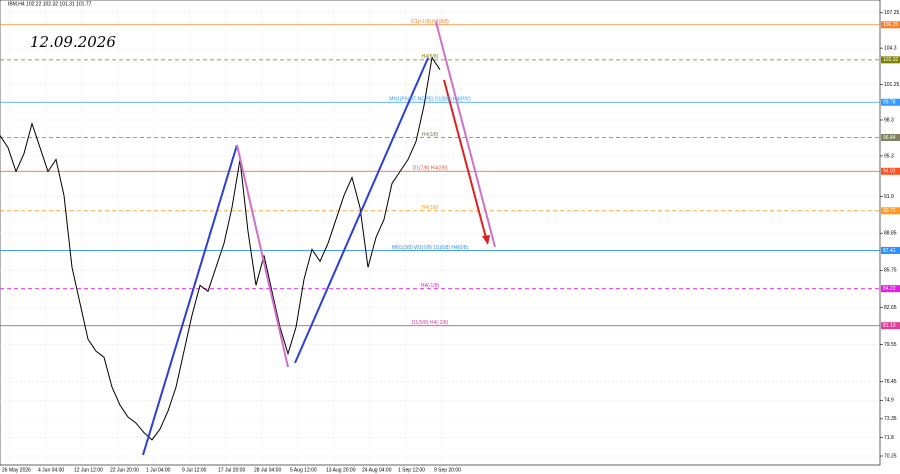  I want to click on x-tick-label: 17 Jul 20:00, so click(231, 470).